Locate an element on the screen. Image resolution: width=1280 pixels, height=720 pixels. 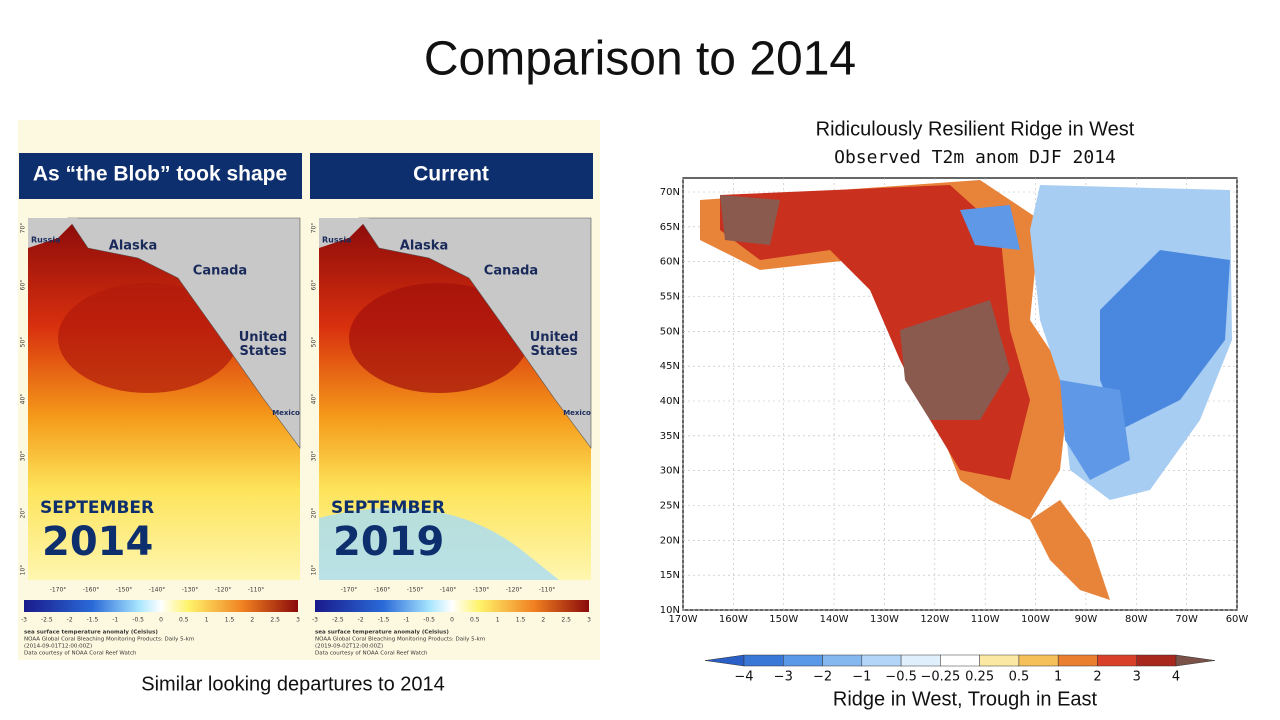
colorbar-label: 3 is located at coordinates (1137, 677).